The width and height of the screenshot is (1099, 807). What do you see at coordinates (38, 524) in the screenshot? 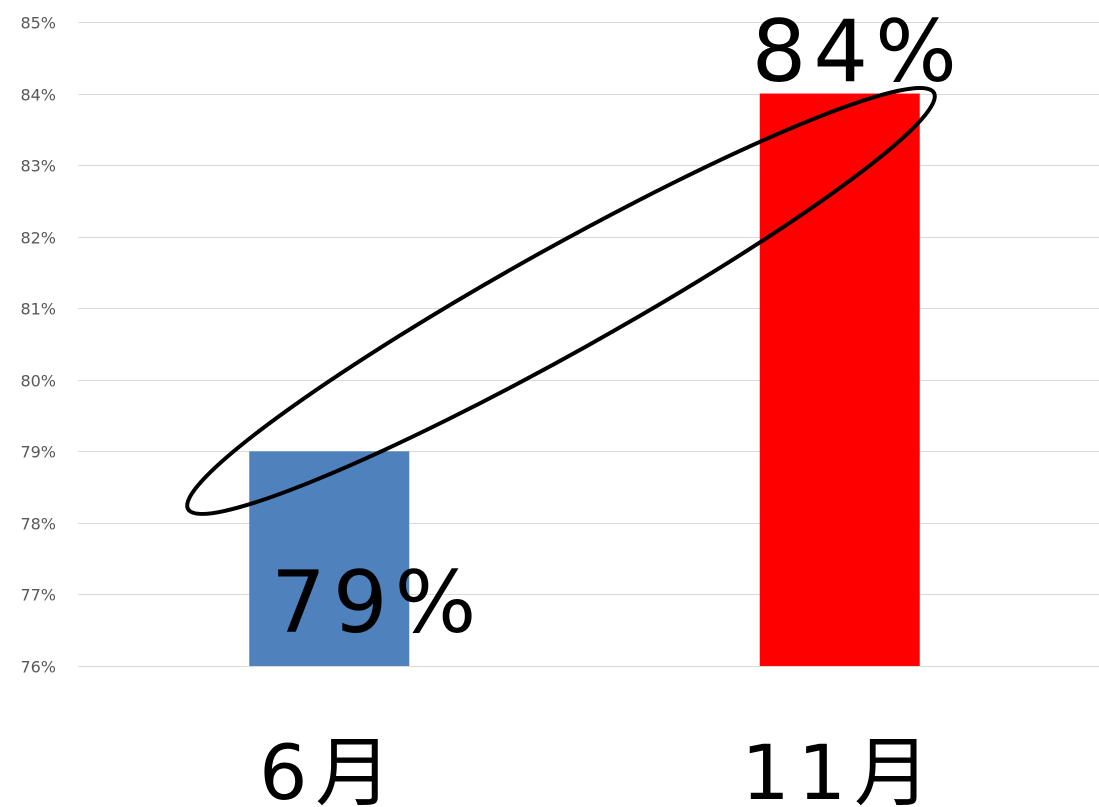
I see `y-tick-label: 78%` at bounding box center [38, 524].